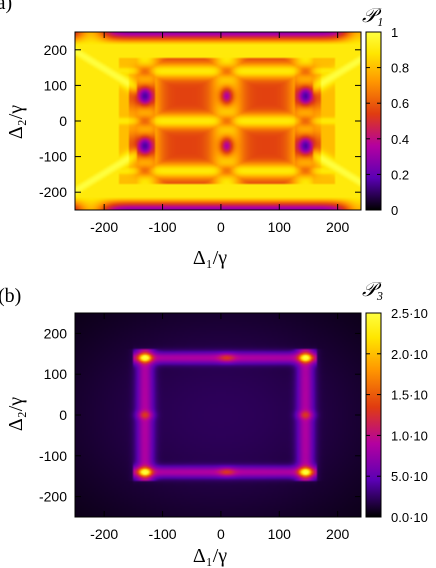 This screenshot has height=568, width=436. Describe the element at coordinates (409, 313) in the screenshot. I see `colorbar-tick-label: 2.5·10` at that location.